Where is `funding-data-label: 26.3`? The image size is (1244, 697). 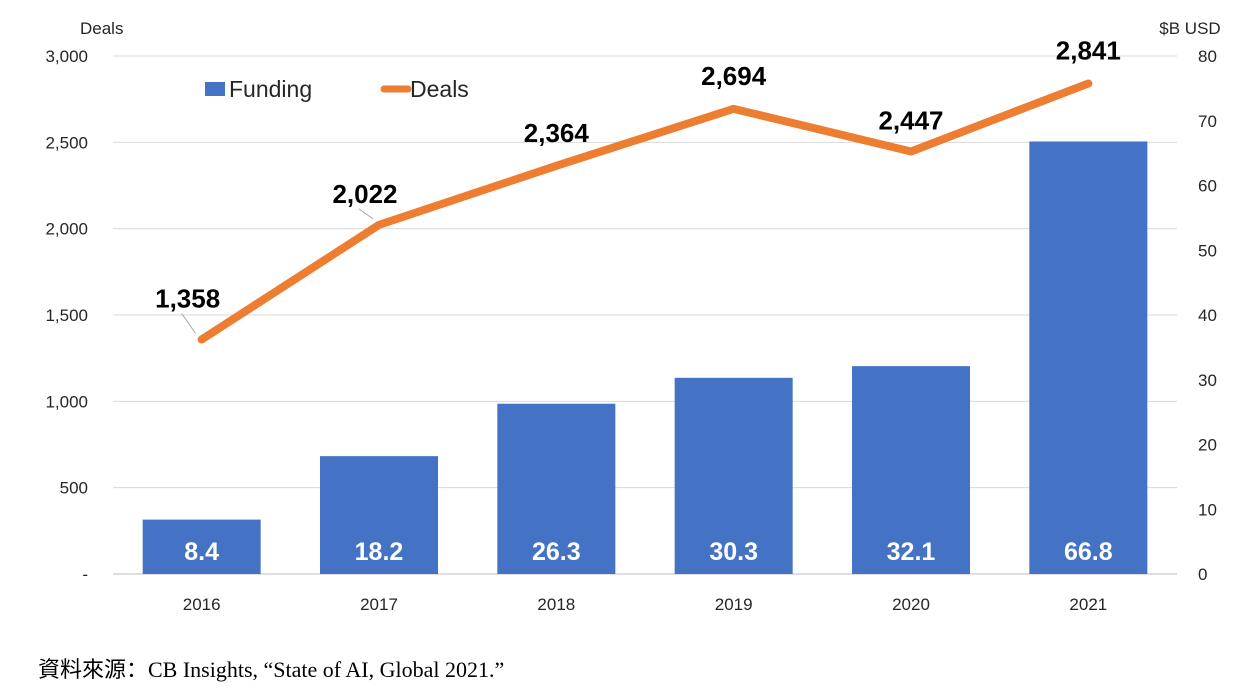 funding-data-label: 26.3 is located at coordinates (556, 552).